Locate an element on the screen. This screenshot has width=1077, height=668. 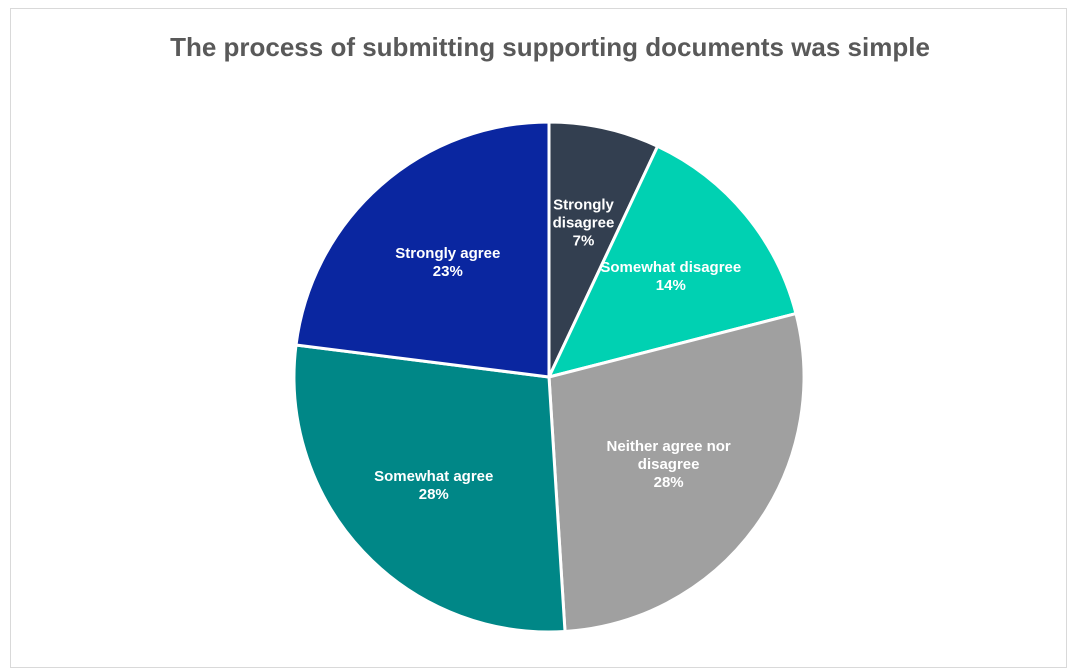
pie-slice-neither-agree-nor-disagree is located at coordinates (676, 472).